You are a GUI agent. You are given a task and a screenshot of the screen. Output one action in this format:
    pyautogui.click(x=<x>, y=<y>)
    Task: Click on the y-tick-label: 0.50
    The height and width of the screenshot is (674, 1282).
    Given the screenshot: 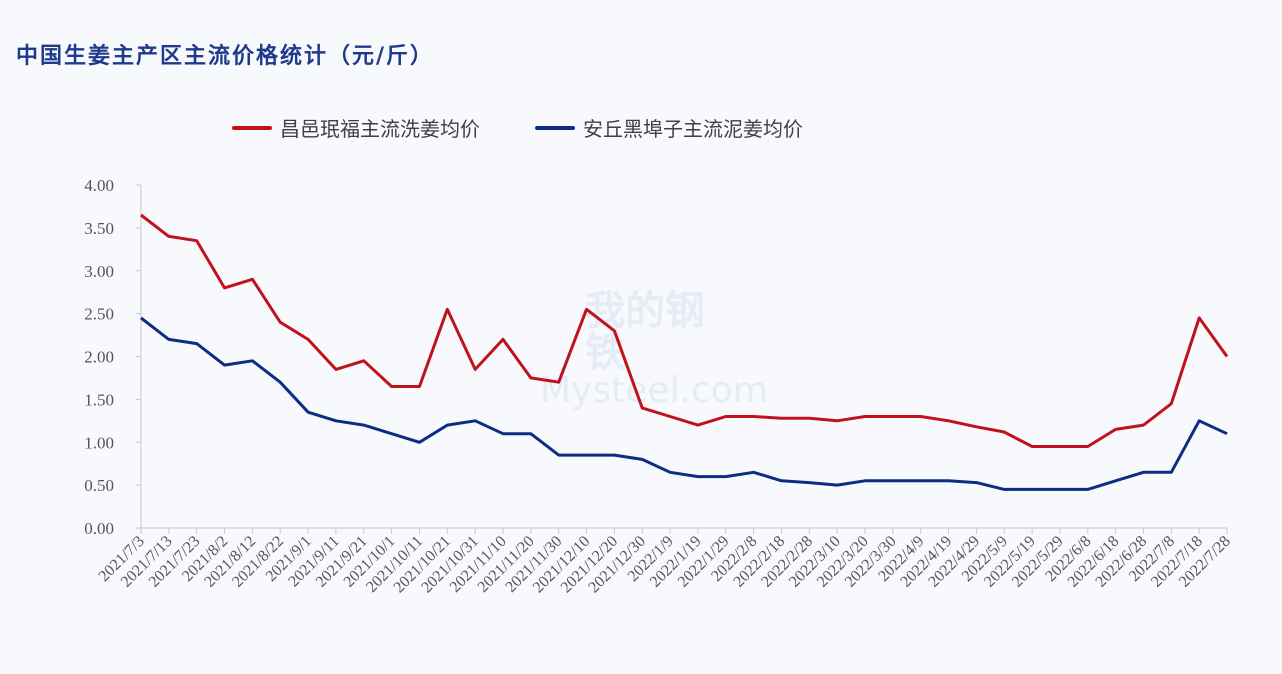 What is the action you would take?
    pyautogui.click(x=99, y=485)
    